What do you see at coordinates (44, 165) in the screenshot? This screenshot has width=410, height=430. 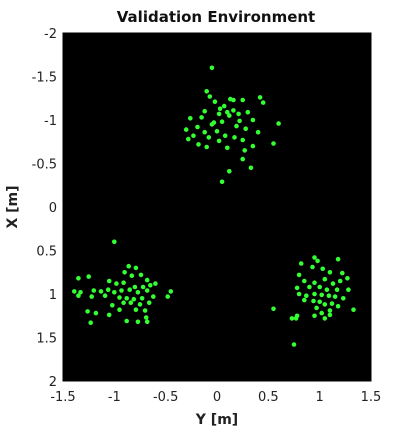 I see `y-tick-label: -0.5` at bounding box center [44, 165].